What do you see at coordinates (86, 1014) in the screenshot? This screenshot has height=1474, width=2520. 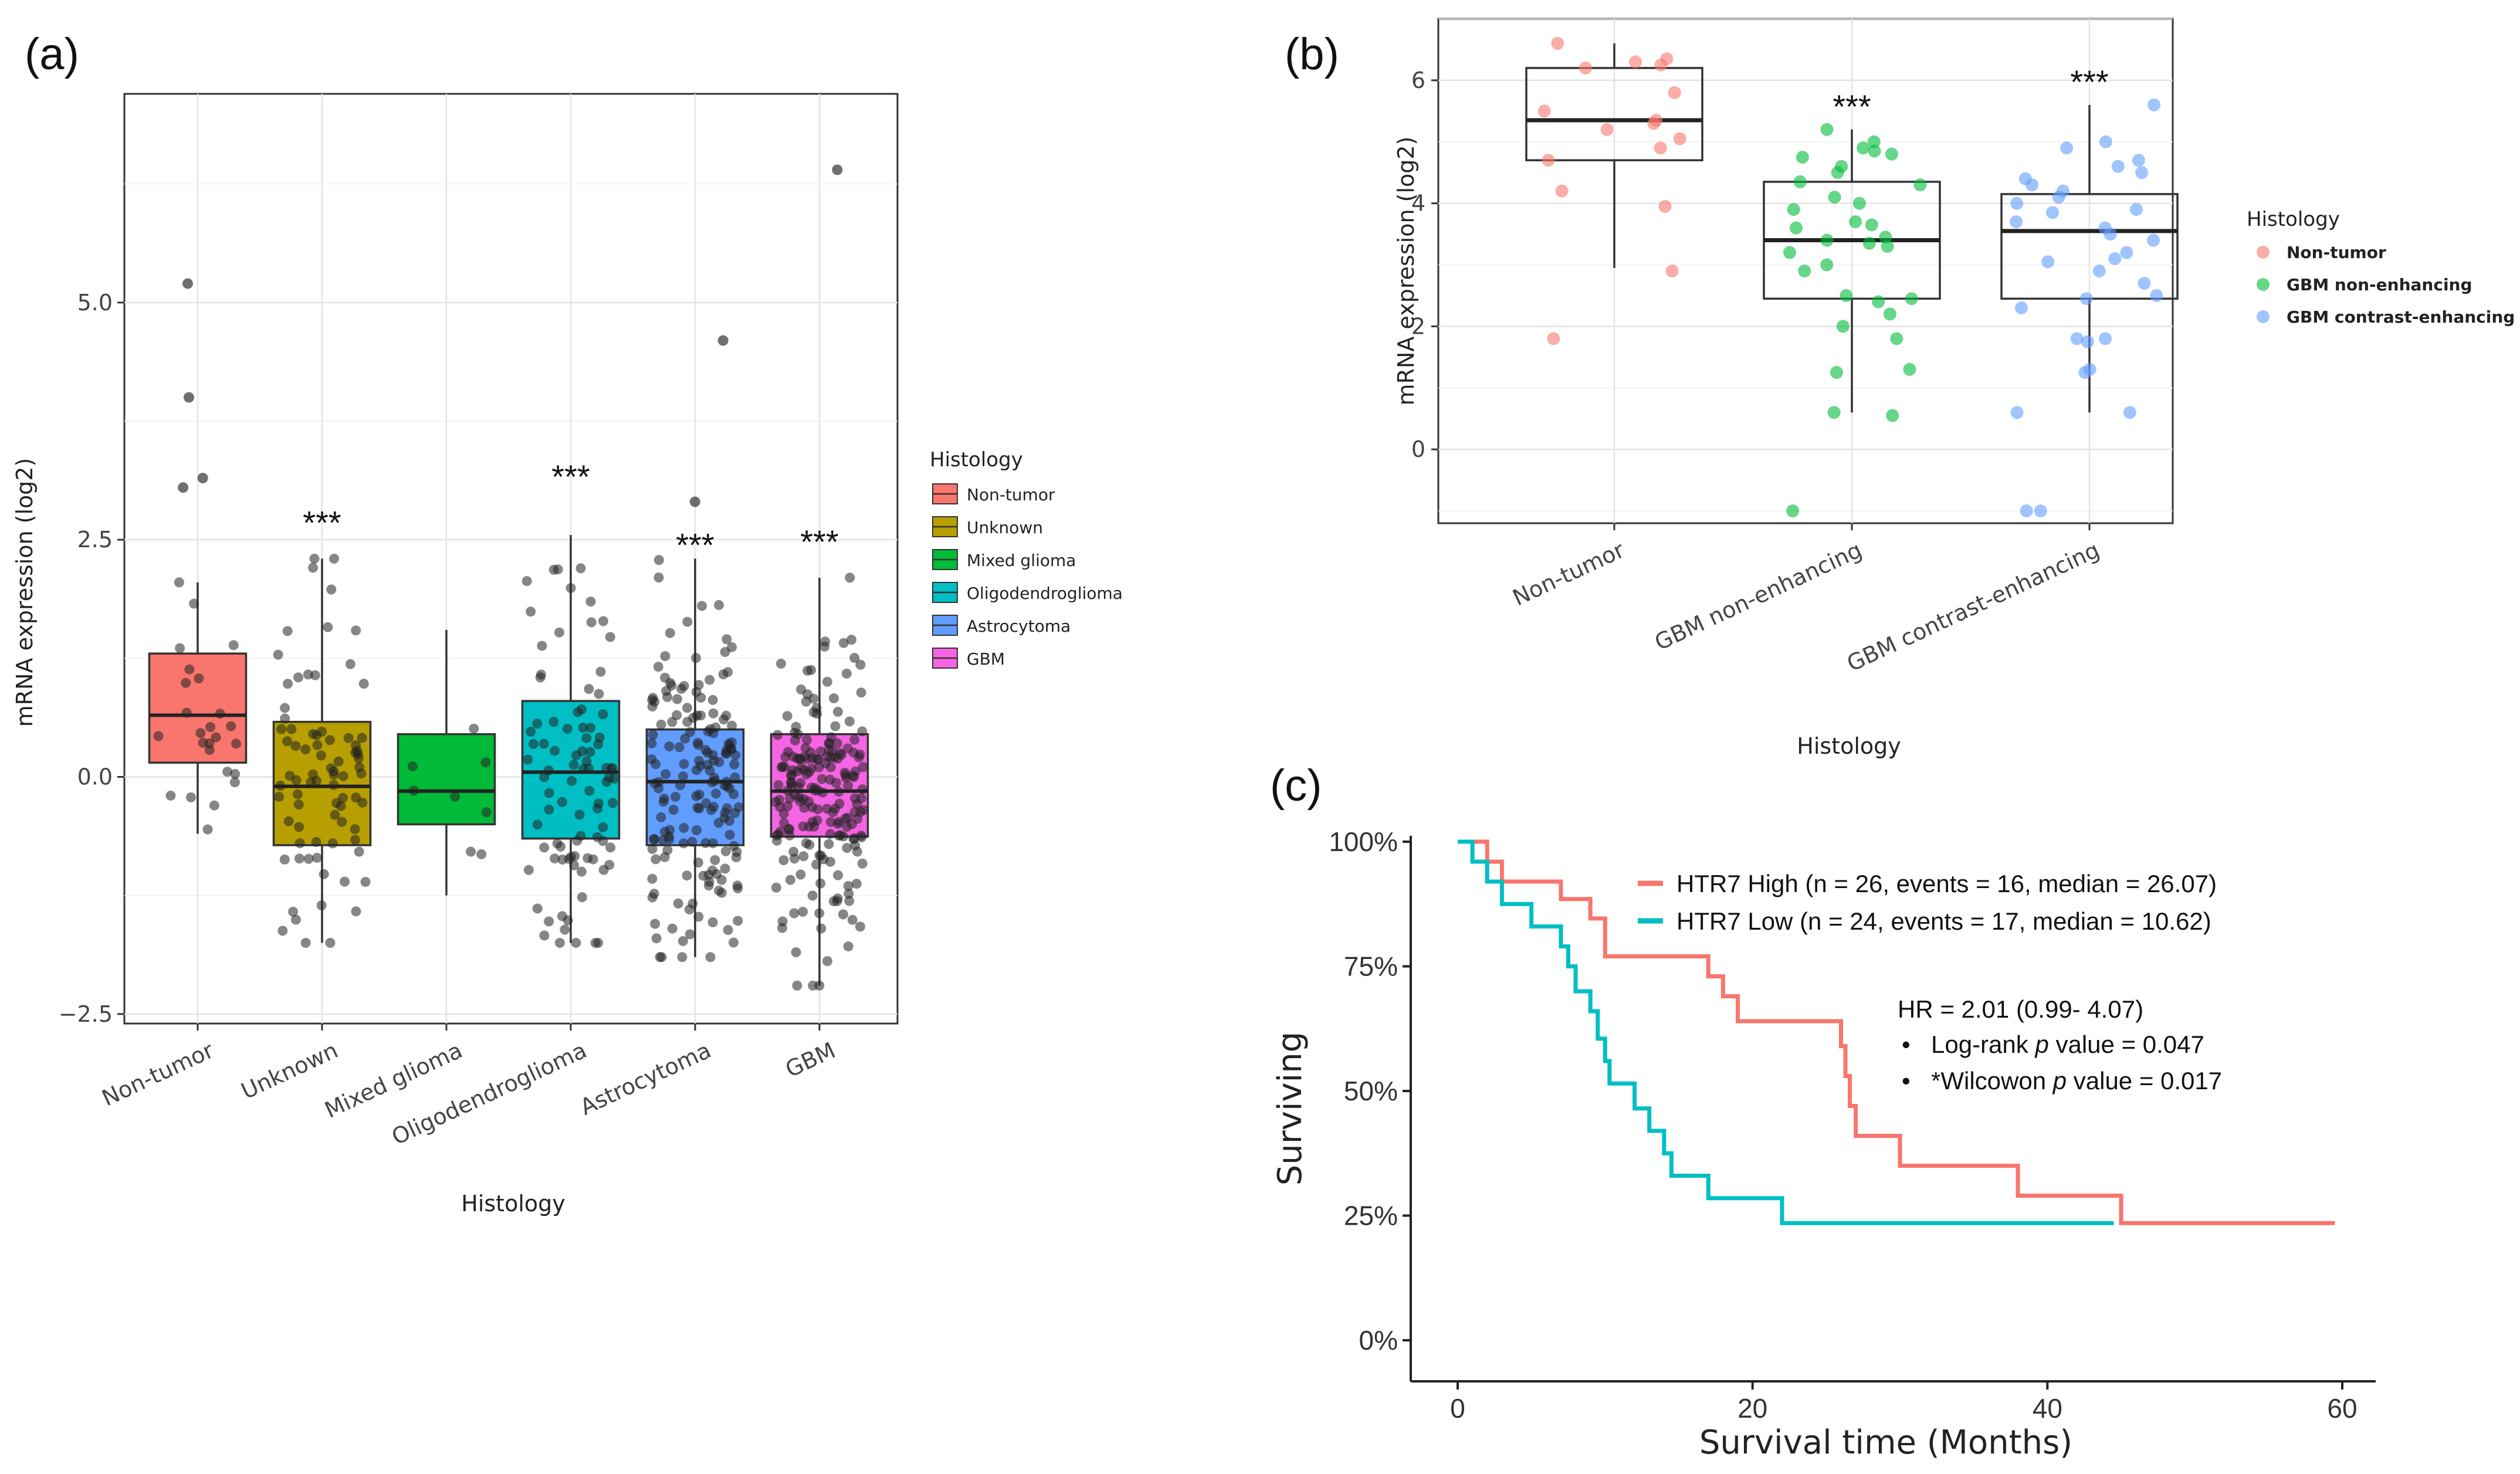 I see `y-tick-label: −2.5` at bounding box center [86, 1014].